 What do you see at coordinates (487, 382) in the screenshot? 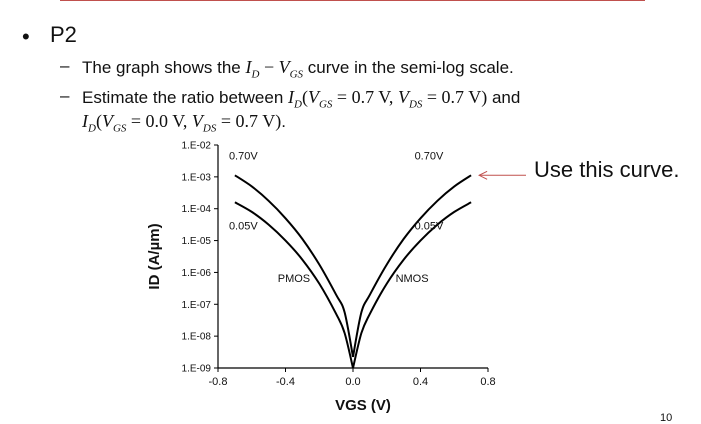
I see `x-tick-label: 0.8` at bounding box center [487, 382].